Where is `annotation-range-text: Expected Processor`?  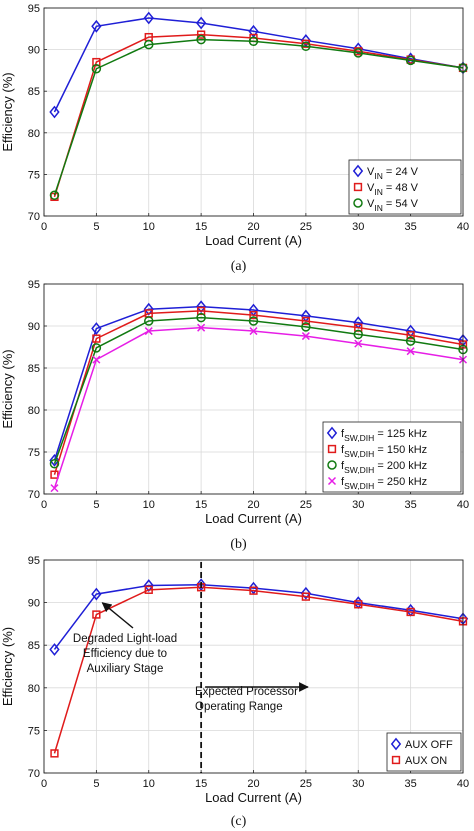 annotation-range-text: Expected Processor is located at coordinates (246, 692).